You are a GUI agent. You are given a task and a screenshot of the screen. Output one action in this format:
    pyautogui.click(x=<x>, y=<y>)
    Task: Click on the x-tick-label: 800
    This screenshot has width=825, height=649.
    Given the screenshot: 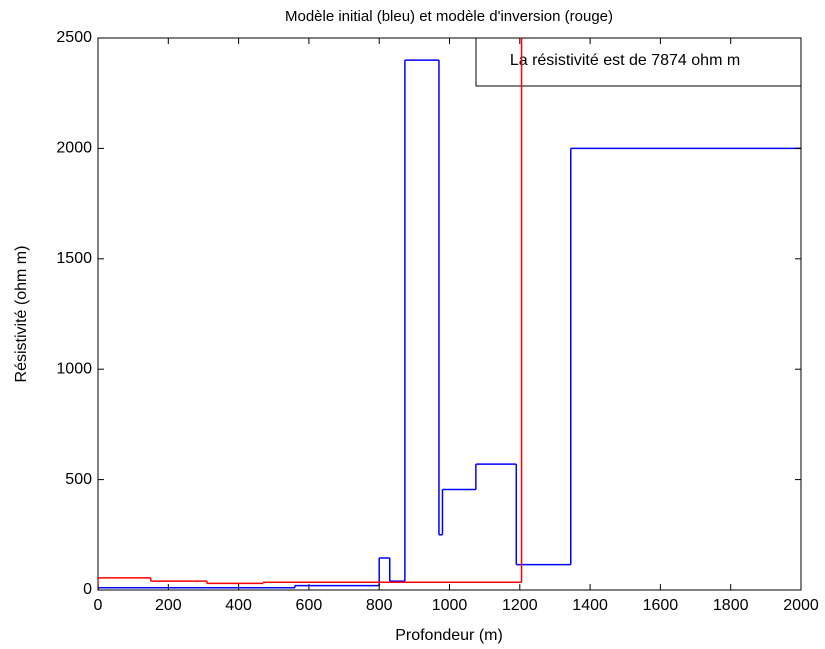 What is the action you would take?
    pyautogui.click(x=379, y=605)
    